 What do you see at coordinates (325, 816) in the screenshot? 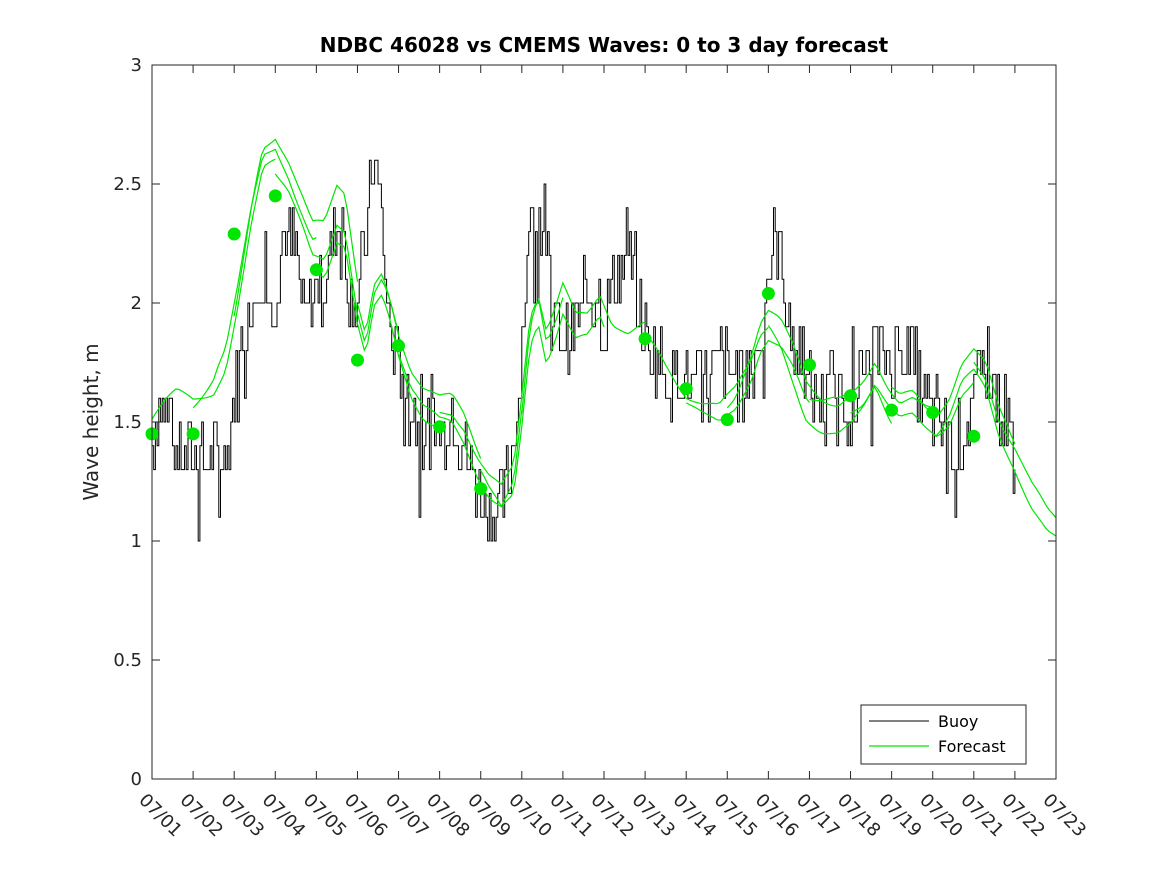
I see `x-tick-label: 07/05` at bounding box center [325, 816].